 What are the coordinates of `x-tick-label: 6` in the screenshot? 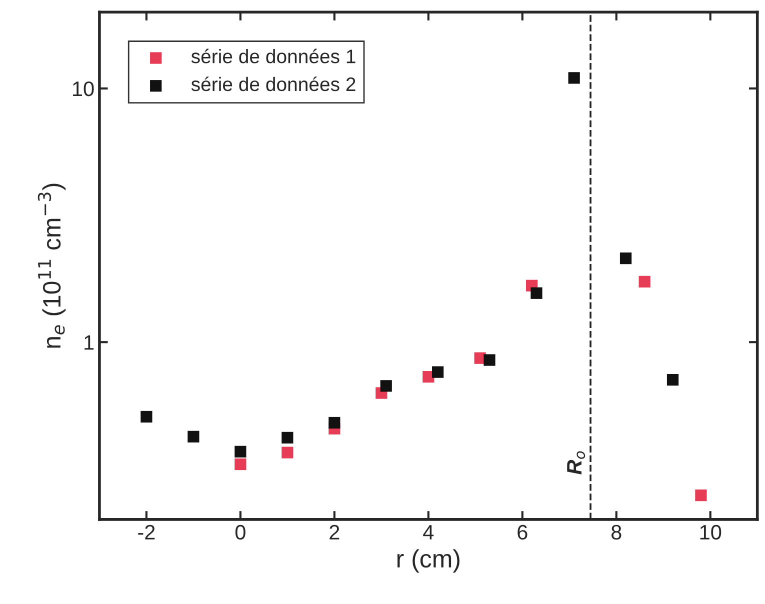 It's located at (523, 532).